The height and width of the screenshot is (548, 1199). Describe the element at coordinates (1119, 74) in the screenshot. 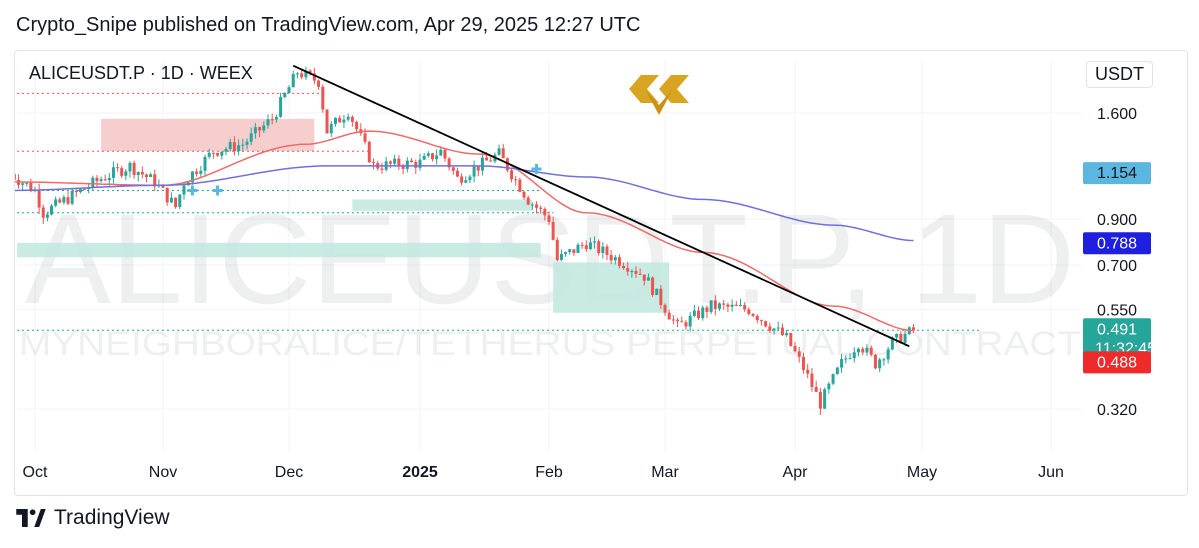

I see `currency-button: USDT` at that location.